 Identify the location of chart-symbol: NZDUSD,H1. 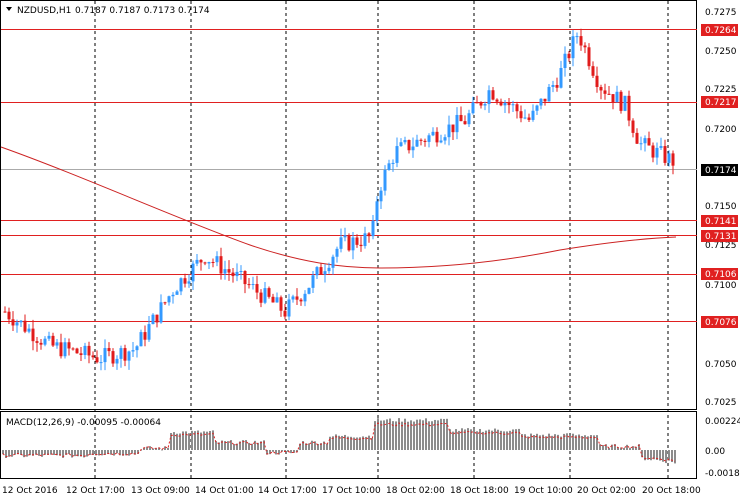
(44, 11).